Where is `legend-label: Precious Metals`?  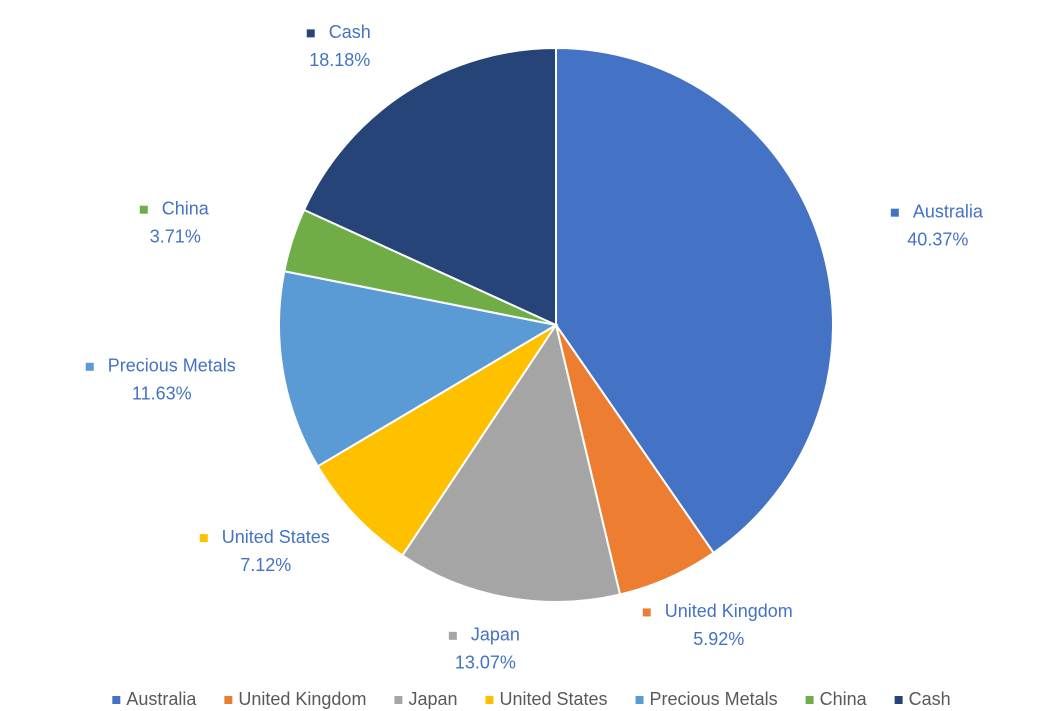 legend-label: Precious Metals is located at coordinates (714, 699).